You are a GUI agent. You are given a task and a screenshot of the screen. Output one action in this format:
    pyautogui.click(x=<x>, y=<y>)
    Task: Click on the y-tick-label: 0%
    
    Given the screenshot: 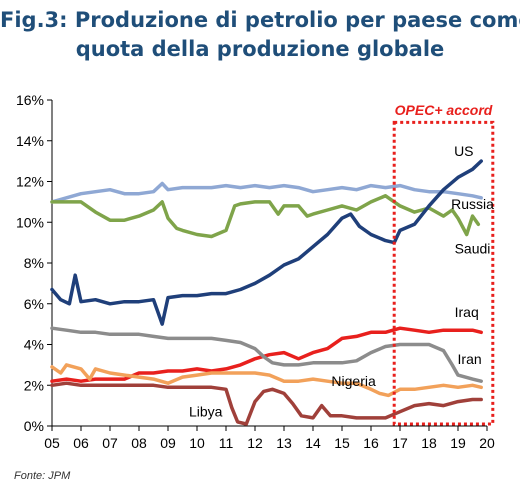 What is the action you would take?
    pyautogui.click(x=34, y=426)
    